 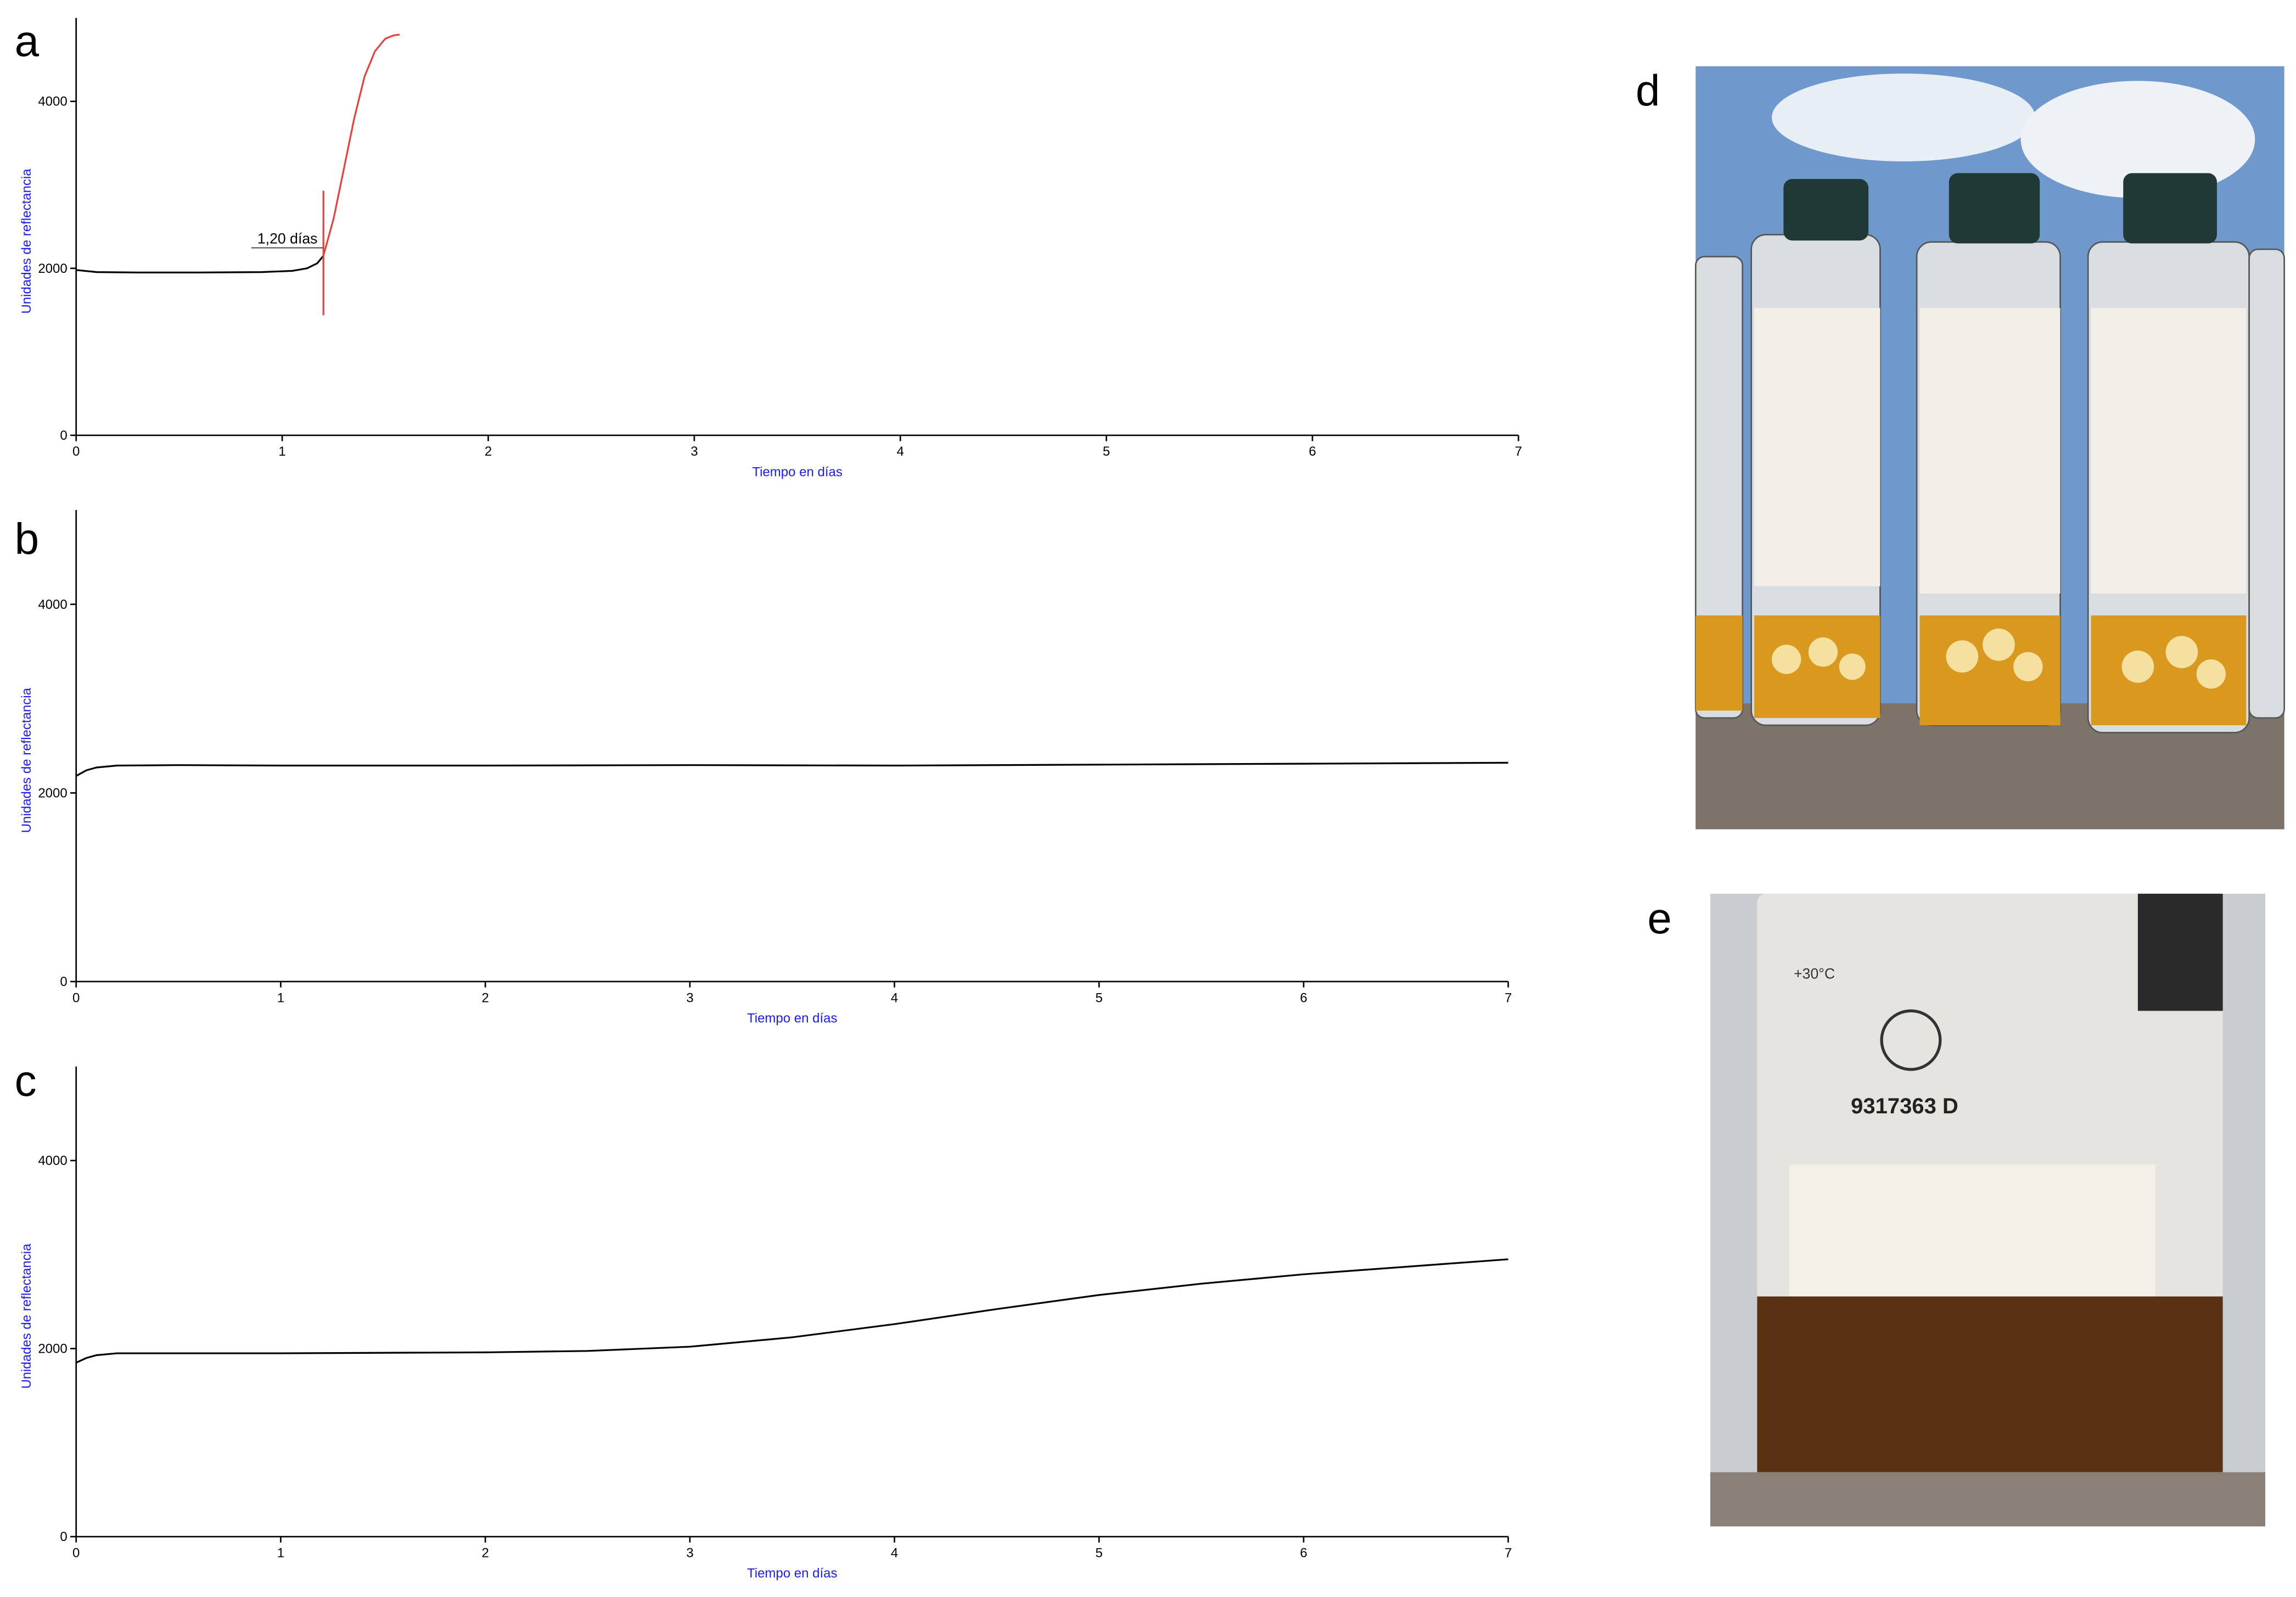 I want to click on panel-label: b, so click(x=27, y=538).